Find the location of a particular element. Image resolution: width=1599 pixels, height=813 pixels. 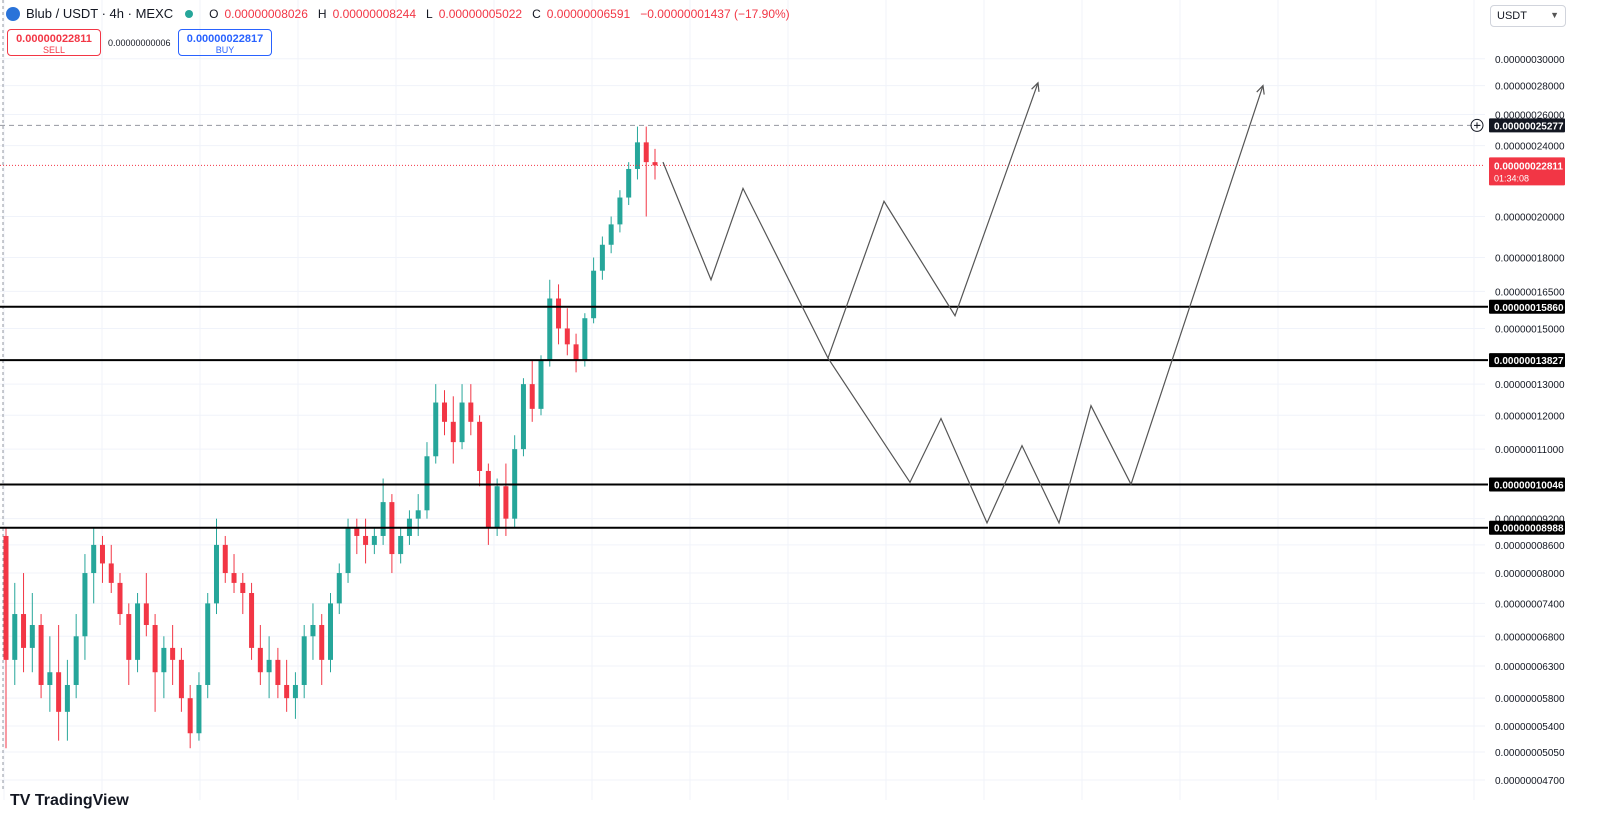

sell-button: 0.00000022811 SELL is located at coordinates (54, 42).